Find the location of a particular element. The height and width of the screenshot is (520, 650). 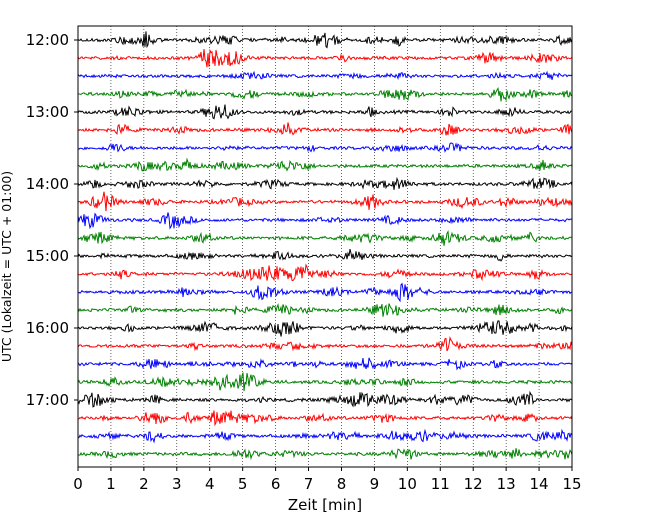

trace-13:00 is located at coordinates (325, 112).